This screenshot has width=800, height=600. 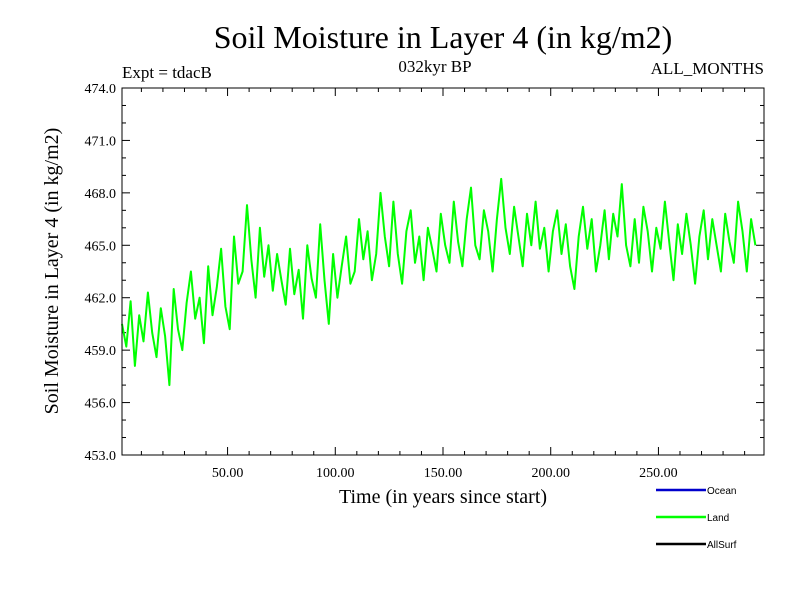 What do you see at coordinates (228, 473) in the screenshot?
I see `x-tick-label: 50.00` at bounding box center [228, 473].